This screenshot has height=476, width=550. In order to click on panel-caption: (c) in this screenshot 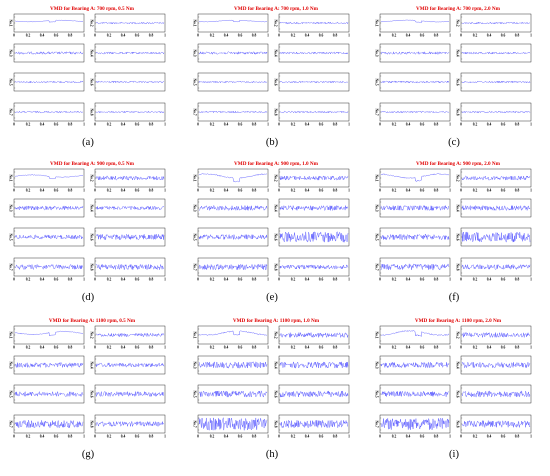, I will do `click(454, 142)`.